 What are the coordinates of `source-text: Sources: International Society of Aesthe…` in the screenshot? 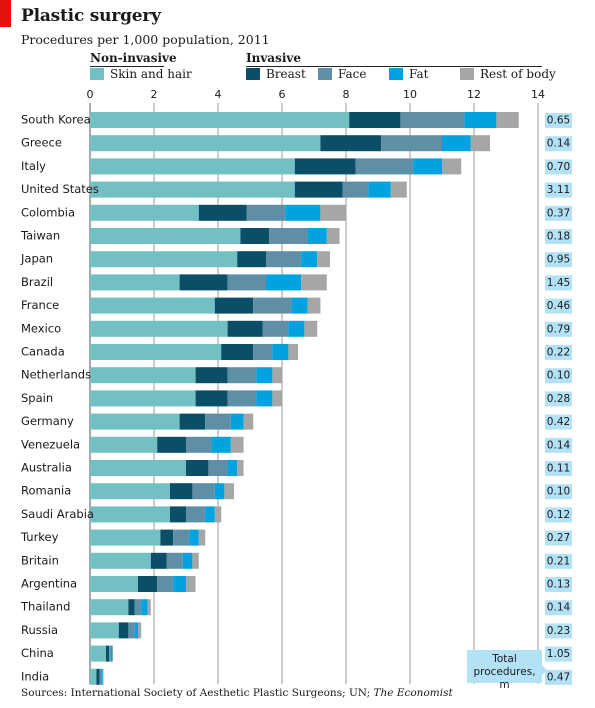 It's located at (197, 693).